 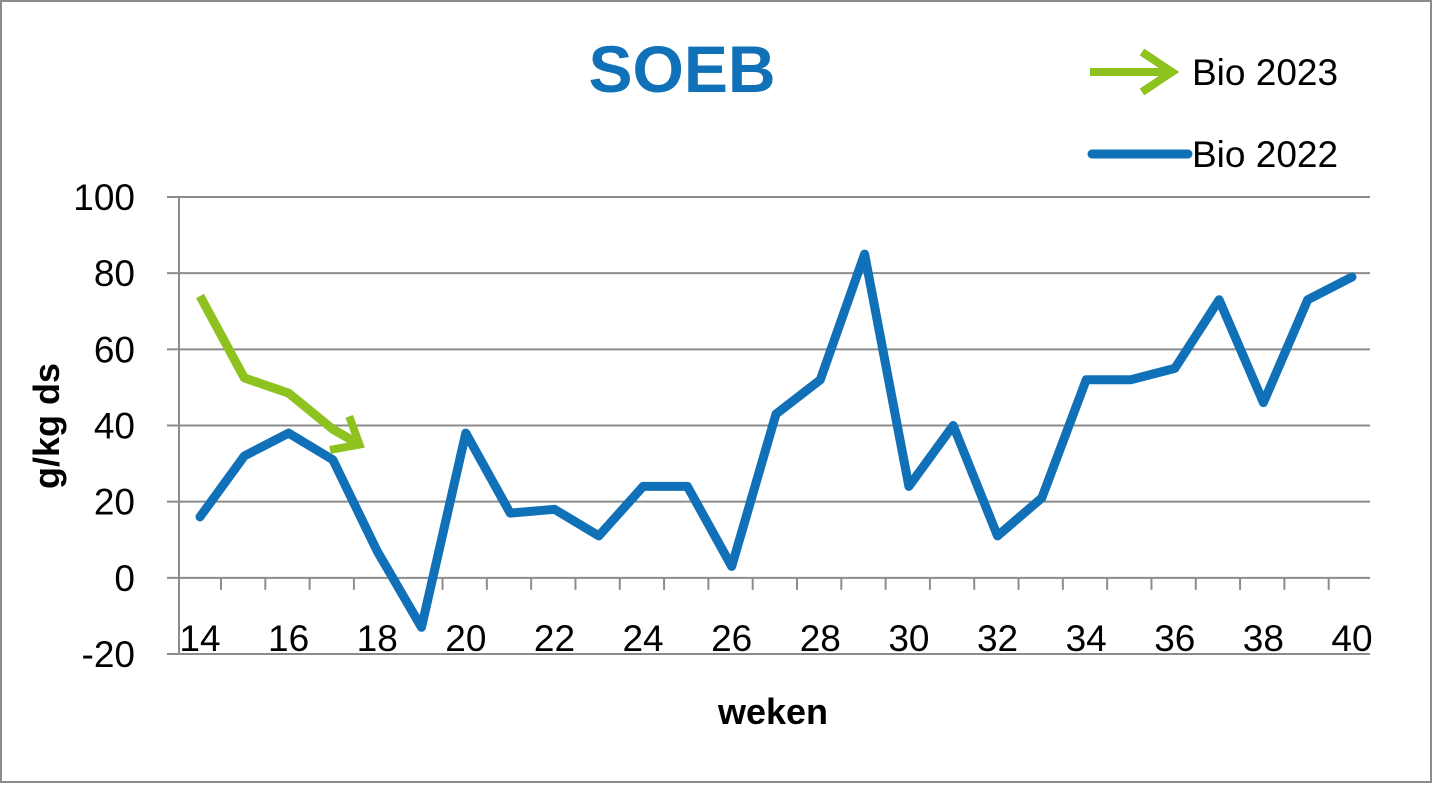 I want to click on y-tick-label: 100, so click(x=104, y=197).